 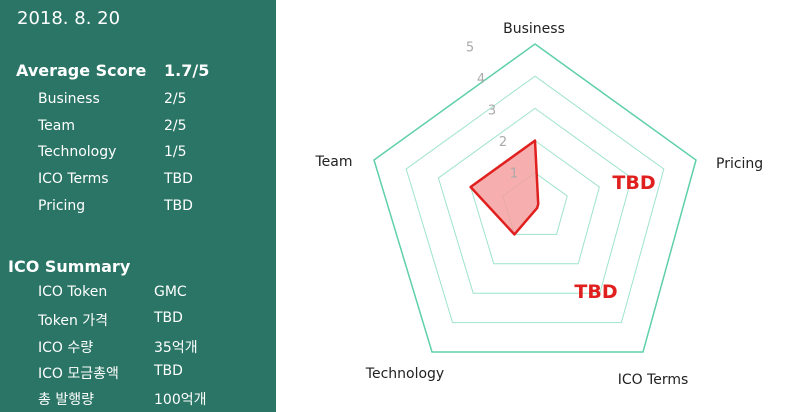 I want to click on average-score-value: 1.7/5, so click(x=187, y=70).